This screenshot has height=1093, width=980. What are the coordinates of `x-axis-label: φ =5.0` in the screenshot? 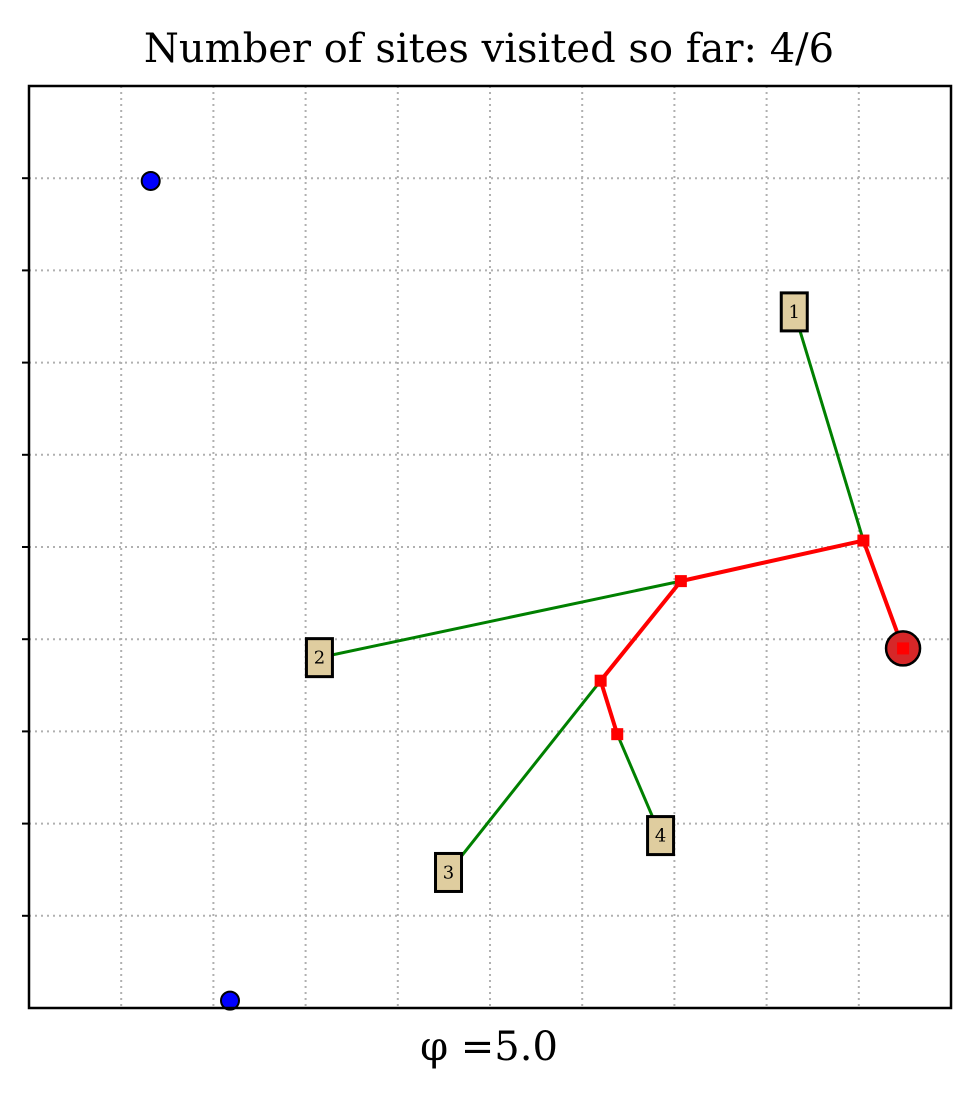 It's located at (489, 1047).